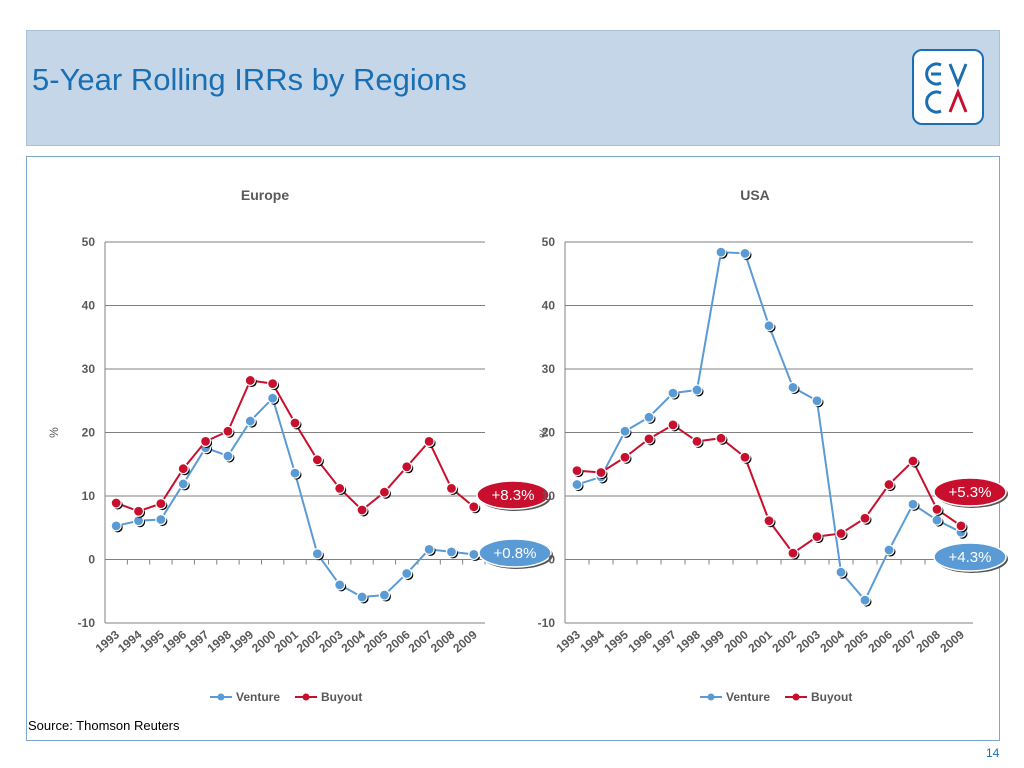 Image resolution: width=1024 pixels, height=768 pixels. Describe the element at coordinates (856, 641) in the screenshot. I see `x-tick-label: 2005` at that location.